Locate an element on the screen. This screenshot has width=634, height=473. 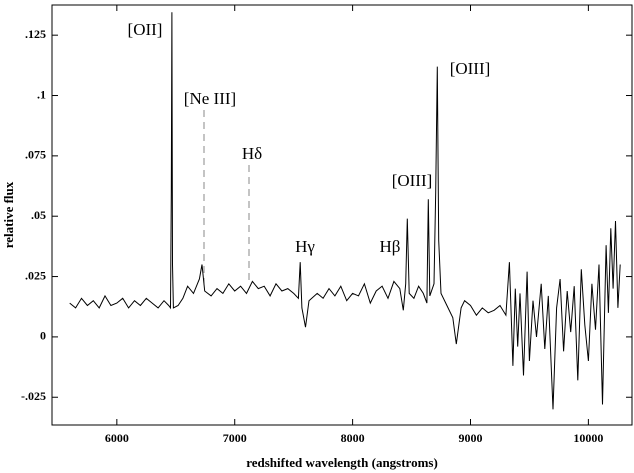
x-tick-label: 10000 is located at coordinates (588, 438).